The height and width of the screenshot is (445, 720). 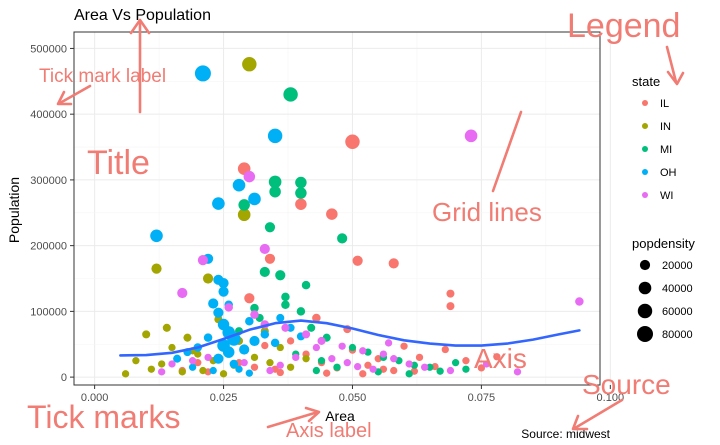 I want to click on legend-key-in, so click(x=645, y=126).